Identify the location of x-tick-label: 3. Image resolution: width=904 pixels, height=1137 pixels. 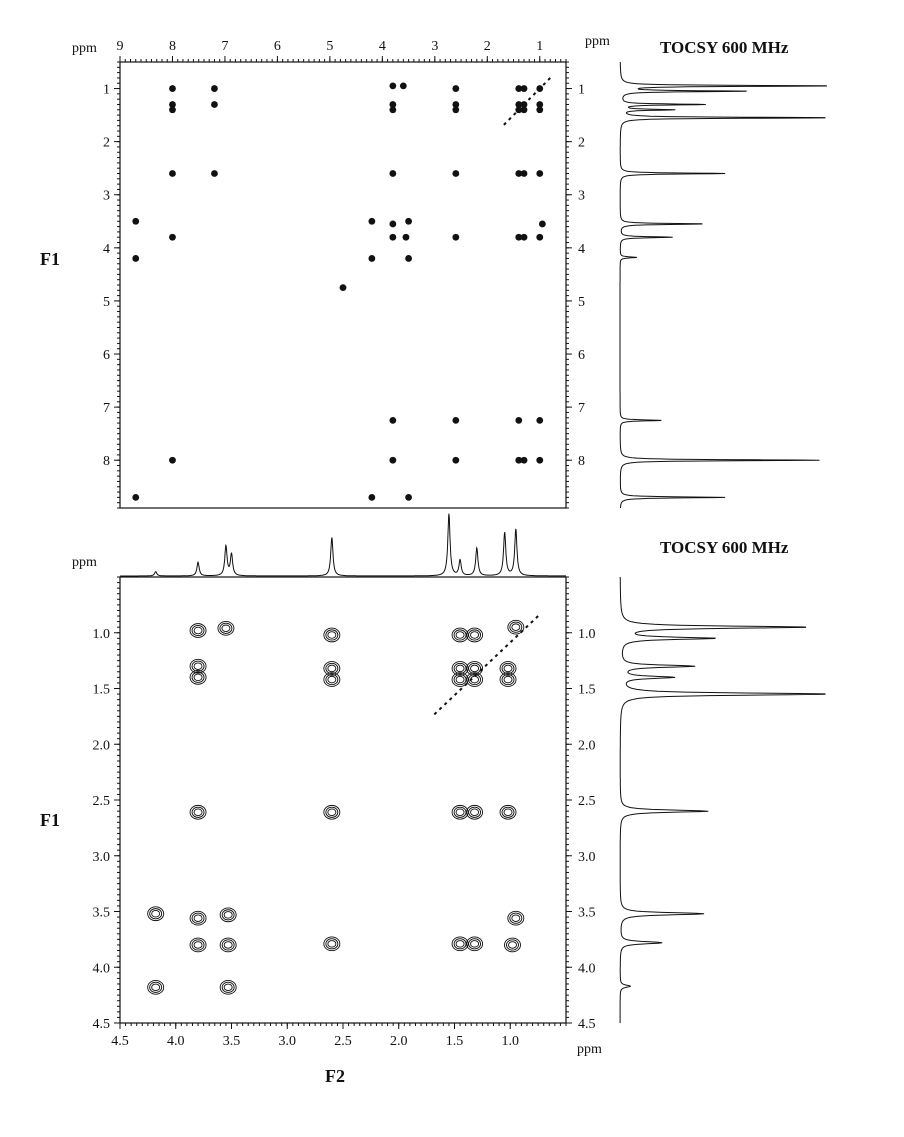
(434, 46).